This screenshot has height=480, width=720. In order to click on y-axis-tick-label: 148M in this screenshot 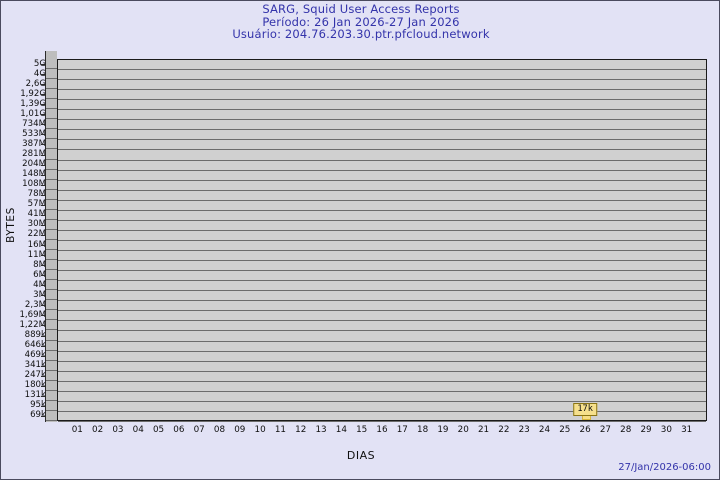, I will do `click(34, 174)`.